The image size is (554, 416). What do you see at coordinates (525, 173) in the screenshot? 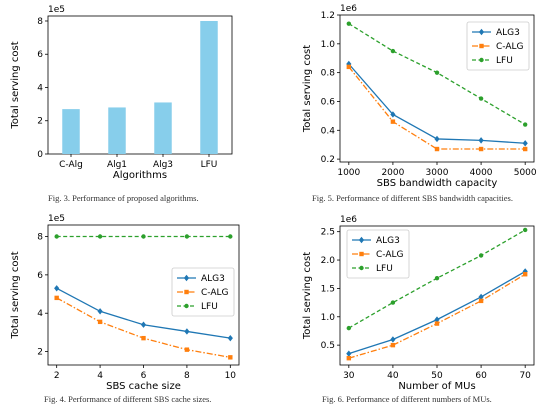
I see `x-tick-label: 5000` at bounding box center [525, 173].